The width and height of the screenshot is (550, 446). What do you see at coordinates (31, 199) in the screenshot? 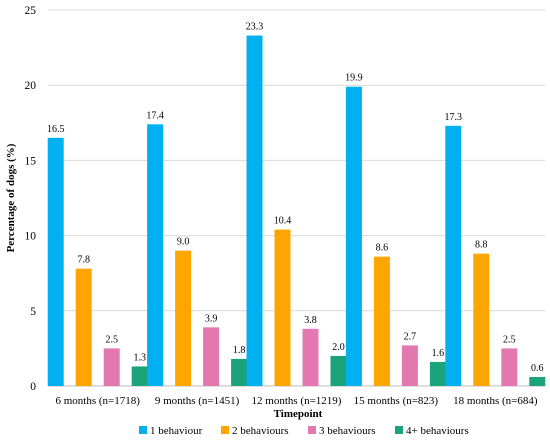
I see `y-axis-ticks: 0 5 10 15 20 25` at bounding box center [31, 199].